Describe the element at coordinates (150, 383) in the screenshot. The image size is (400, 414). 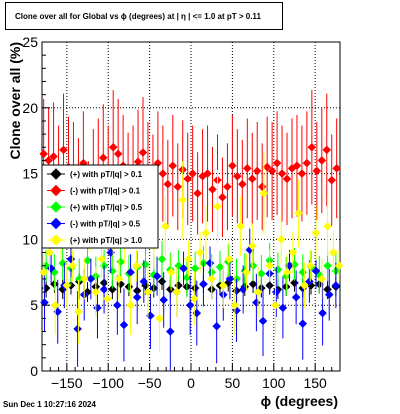
I see `x-tick-label: −50` at that location.